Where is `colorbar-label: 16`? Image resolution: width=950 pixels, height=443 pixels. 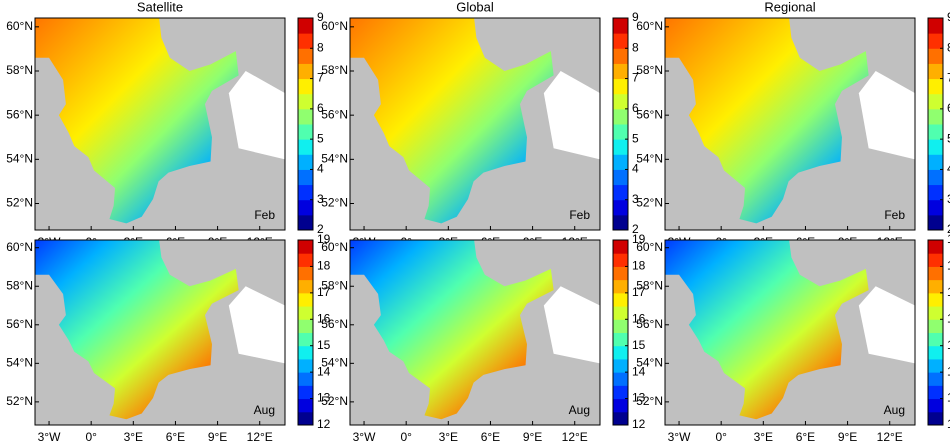
colorbar-label: 16 is located at coordinates (639, 318).